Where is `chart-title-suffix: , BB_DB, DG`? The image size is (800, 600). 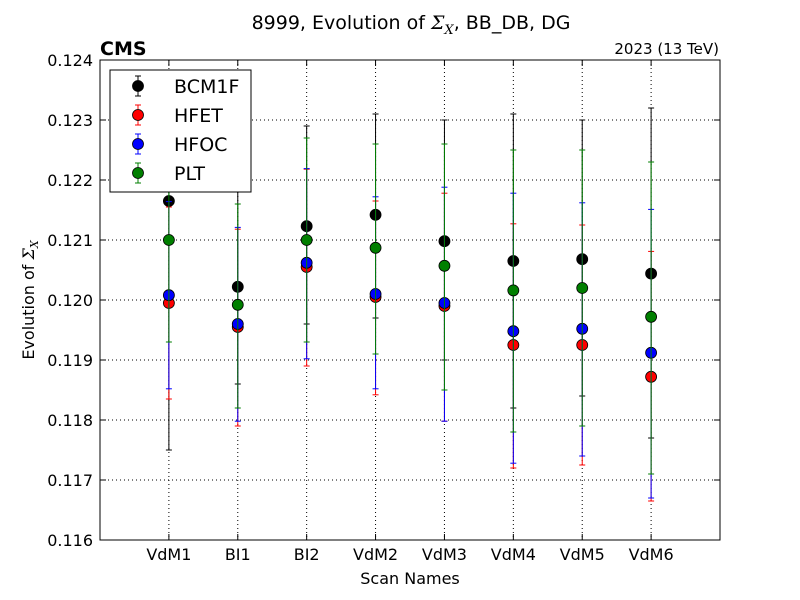
chart-title-suffix: , BB_DB, DG is located at coordinates (512, 23).